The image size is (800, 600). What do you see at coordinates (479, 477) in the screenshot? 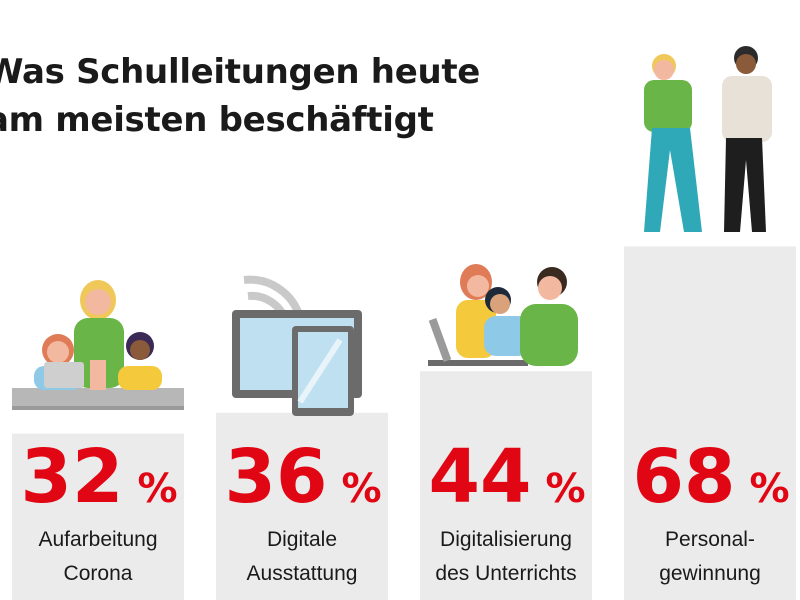
I see `value-number-3: 44` at bounding box center [479, 477].